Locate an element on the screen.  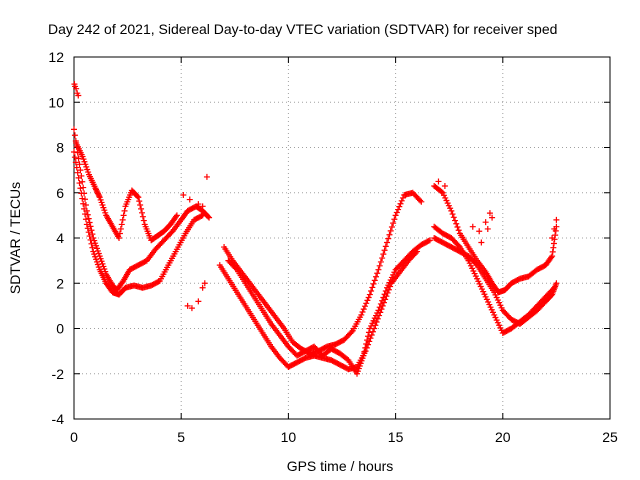
y-tick-label: -2 is located at coordinates (58, 374).